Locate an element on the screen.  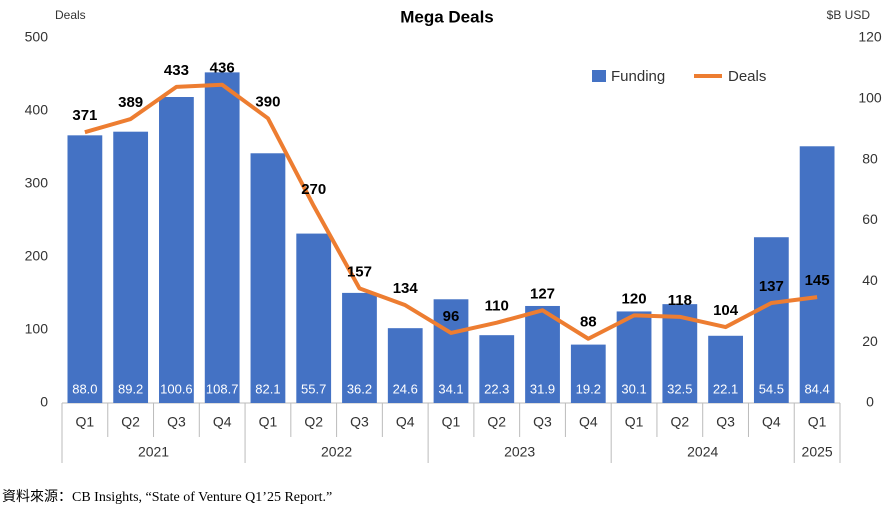
line-value-label: 145 is located at coordinates (817, 280).